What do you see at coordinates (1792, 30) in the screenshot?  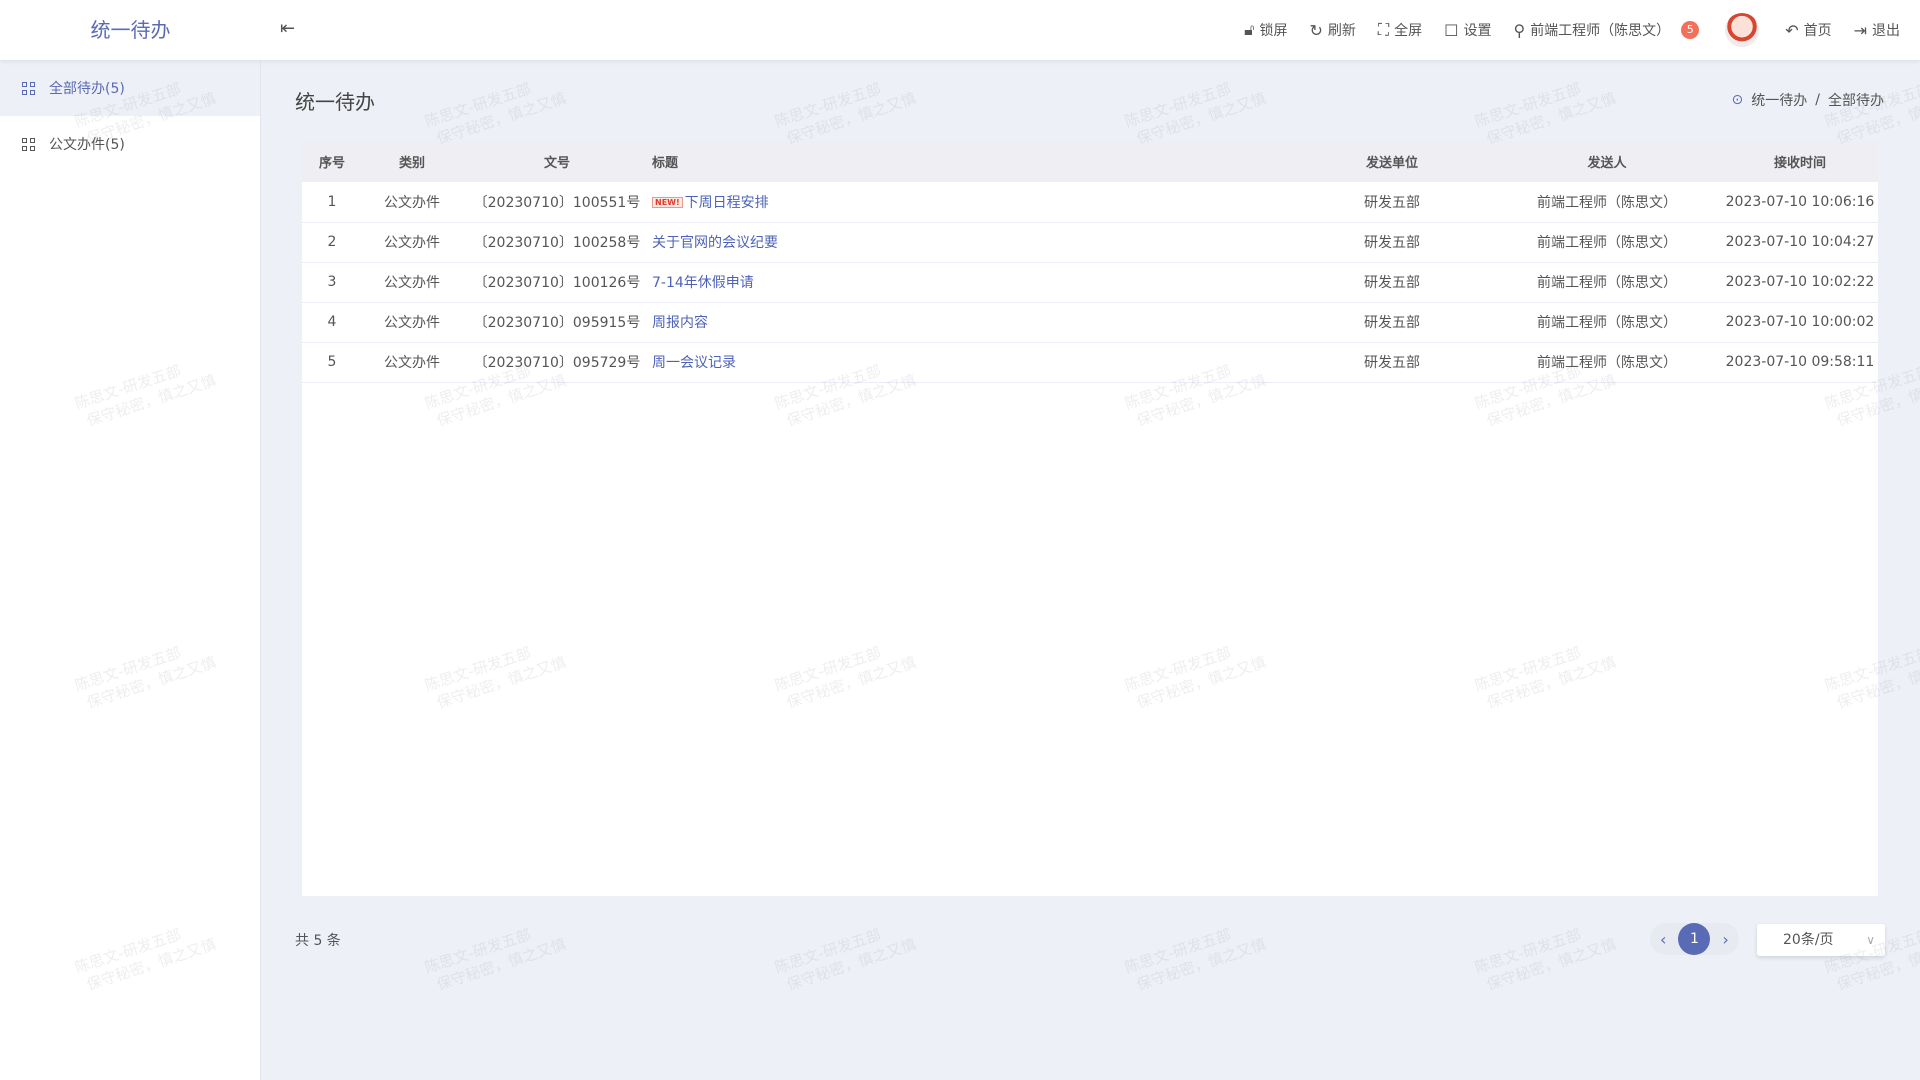 I see `undo-icon: ↶` at bounding box center [1792, 30].